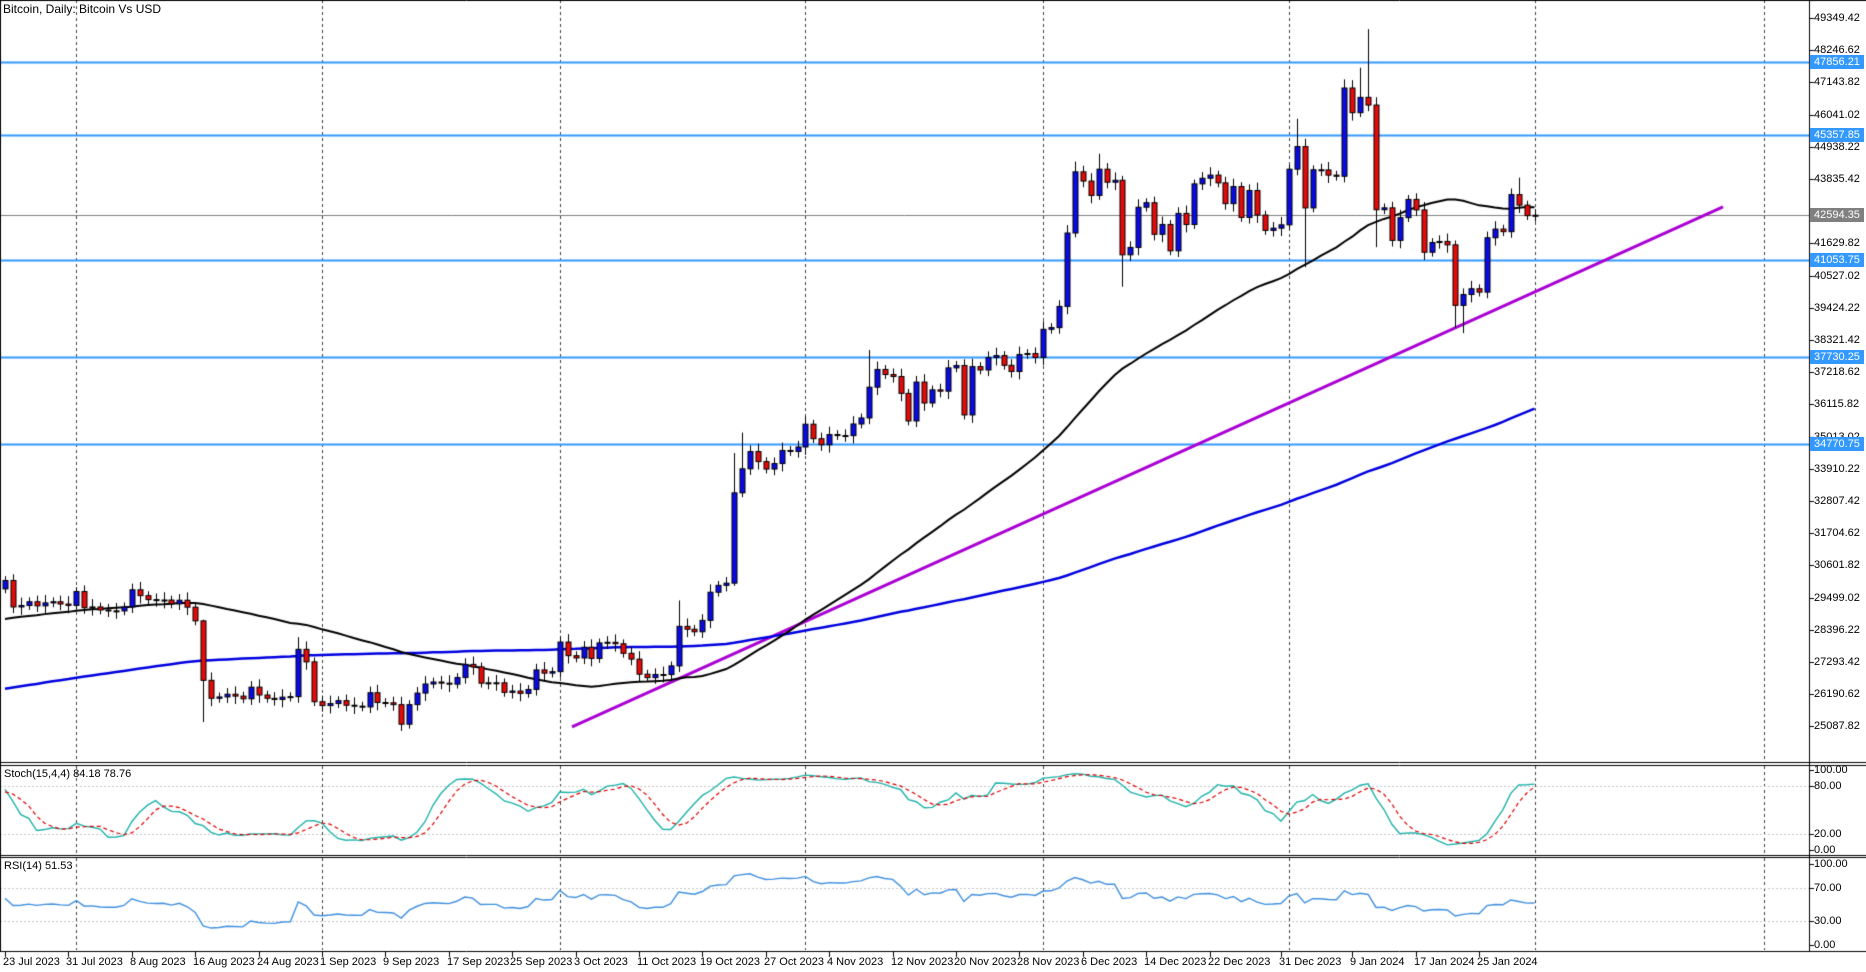  I want to click on price-tick-label: 25087.82, so click(1837, 726).